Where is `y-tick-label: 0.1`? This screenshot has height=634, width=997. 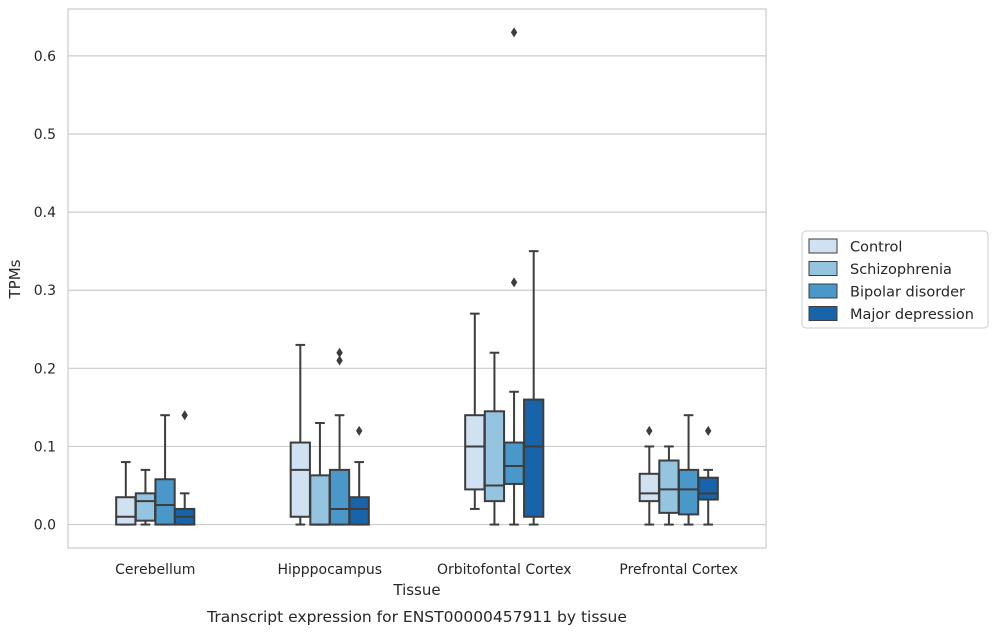
y-tick-label: 0.1 is located at coordinates (45, 447).